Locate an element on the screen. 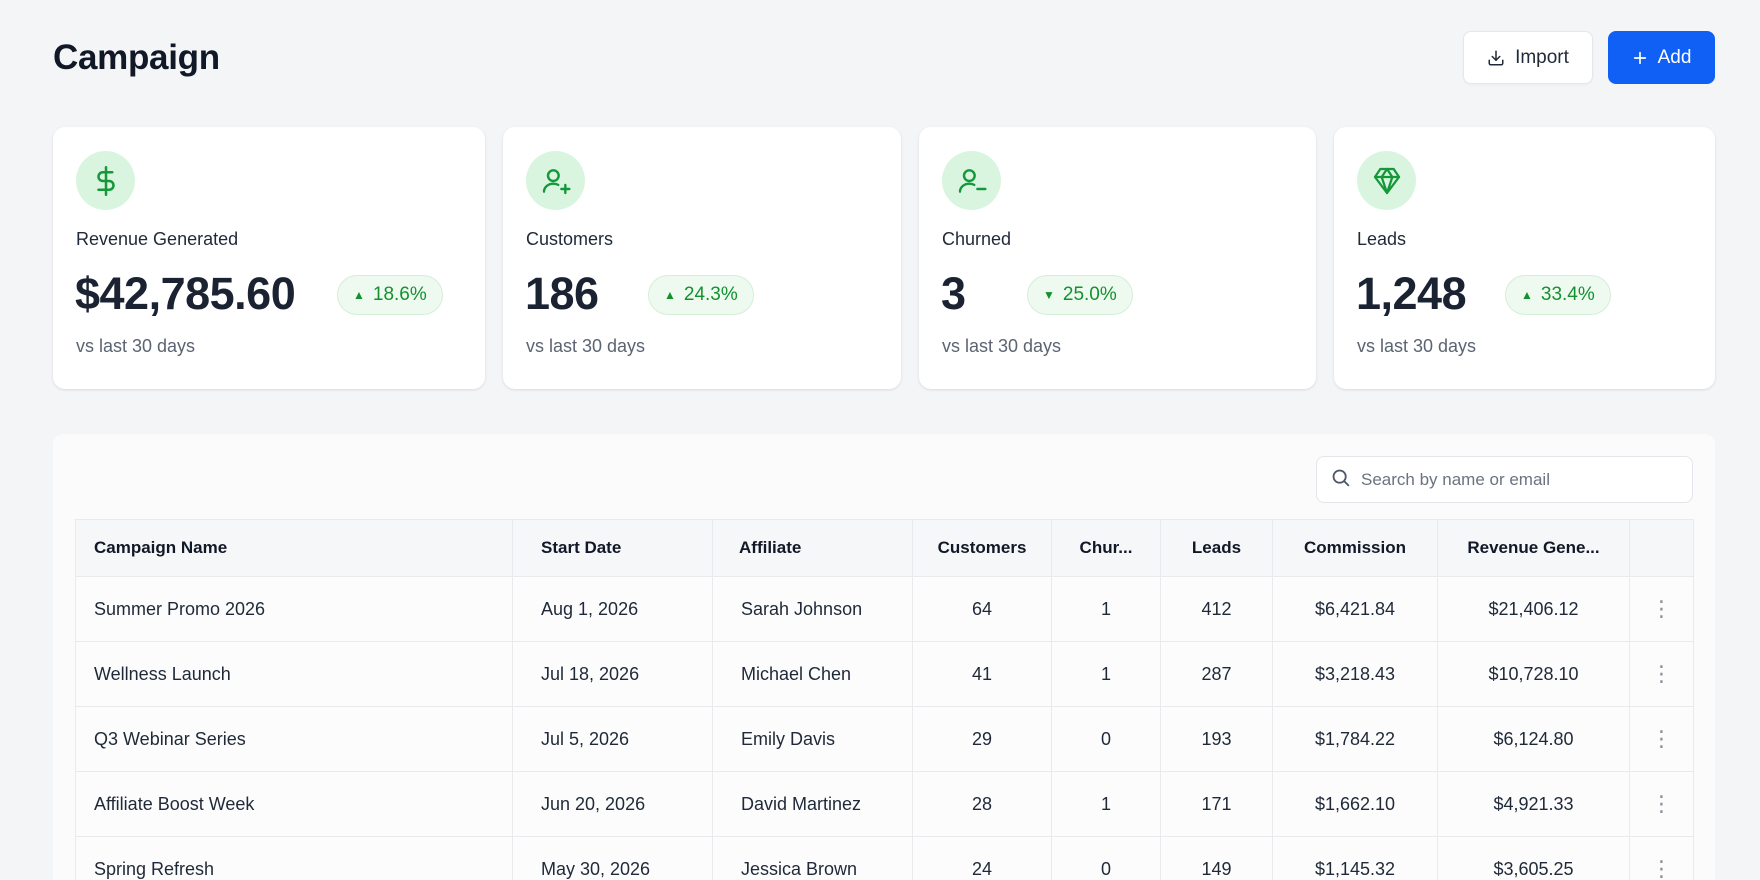  cell-churned: 0 is located at coordinates (1106, 739).